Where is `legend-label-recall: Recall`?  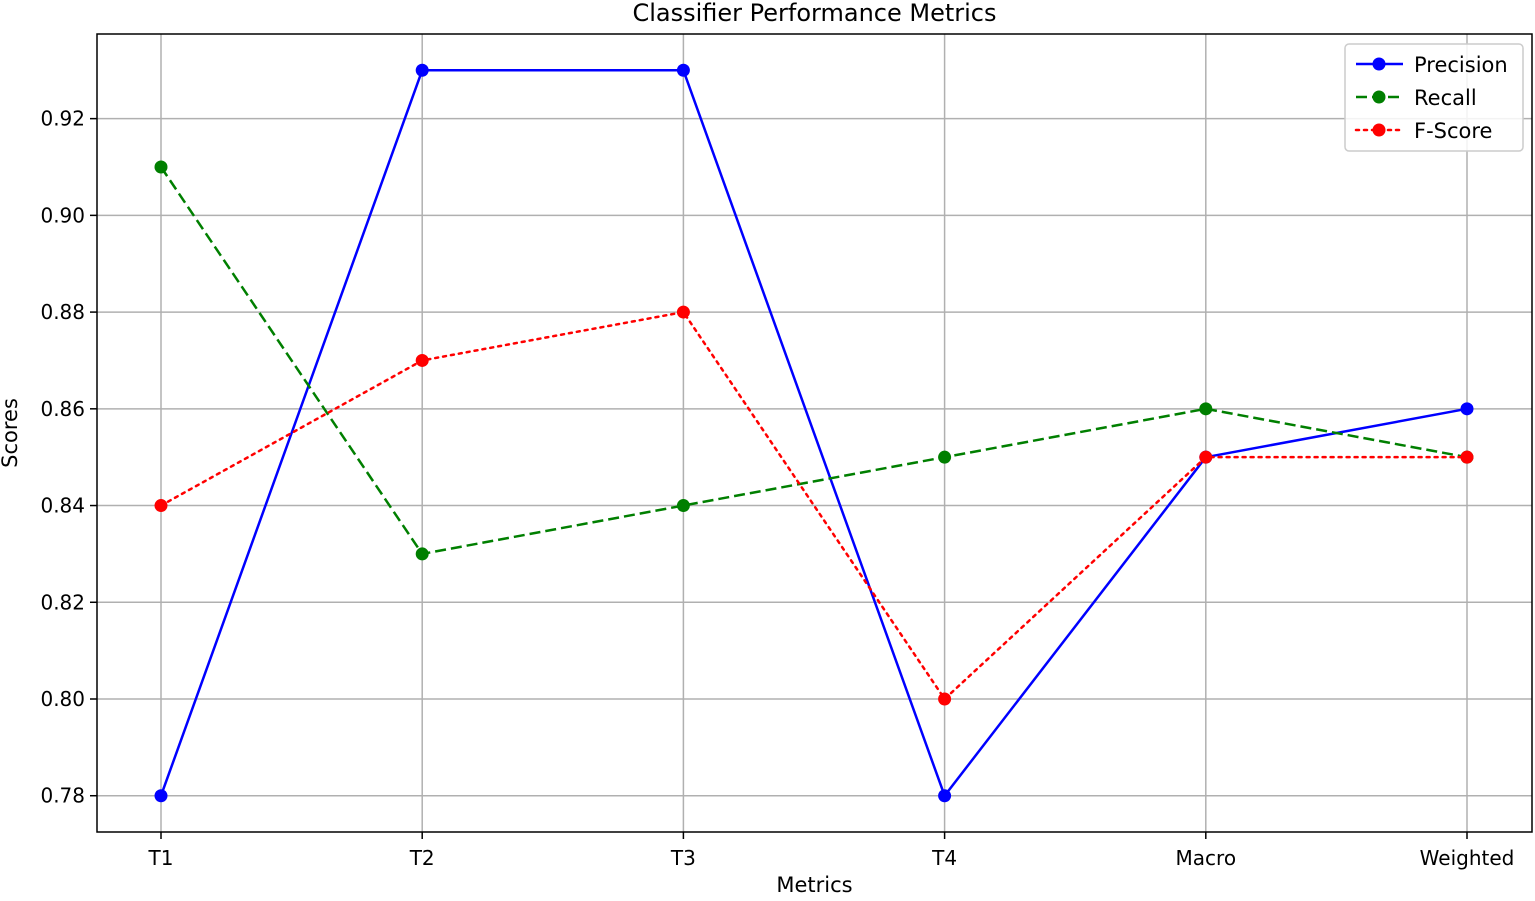
legend-label-recall: Recall is located at coordinates (1445, 98).